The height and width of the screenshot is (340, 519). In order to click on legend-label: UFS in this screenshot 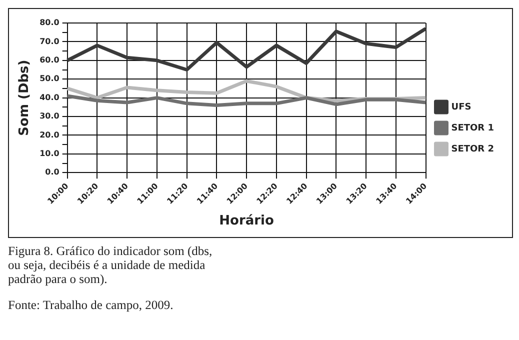, I will do `click(461, 107)`.